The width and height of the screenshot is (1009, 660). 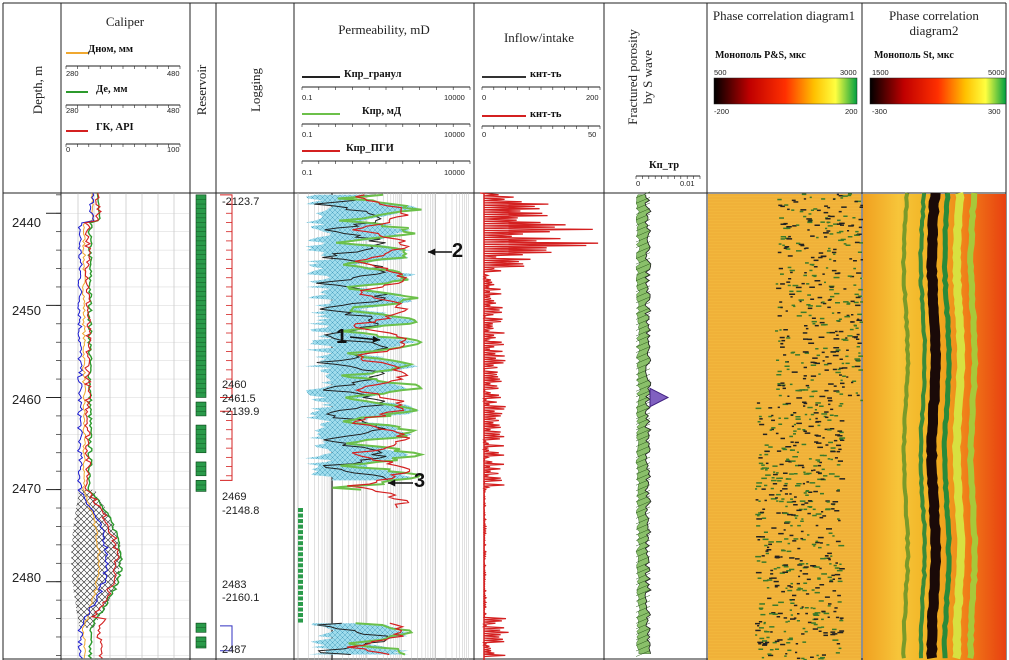 I want to click on logging-label: 2469, so click(x=234, y=497).